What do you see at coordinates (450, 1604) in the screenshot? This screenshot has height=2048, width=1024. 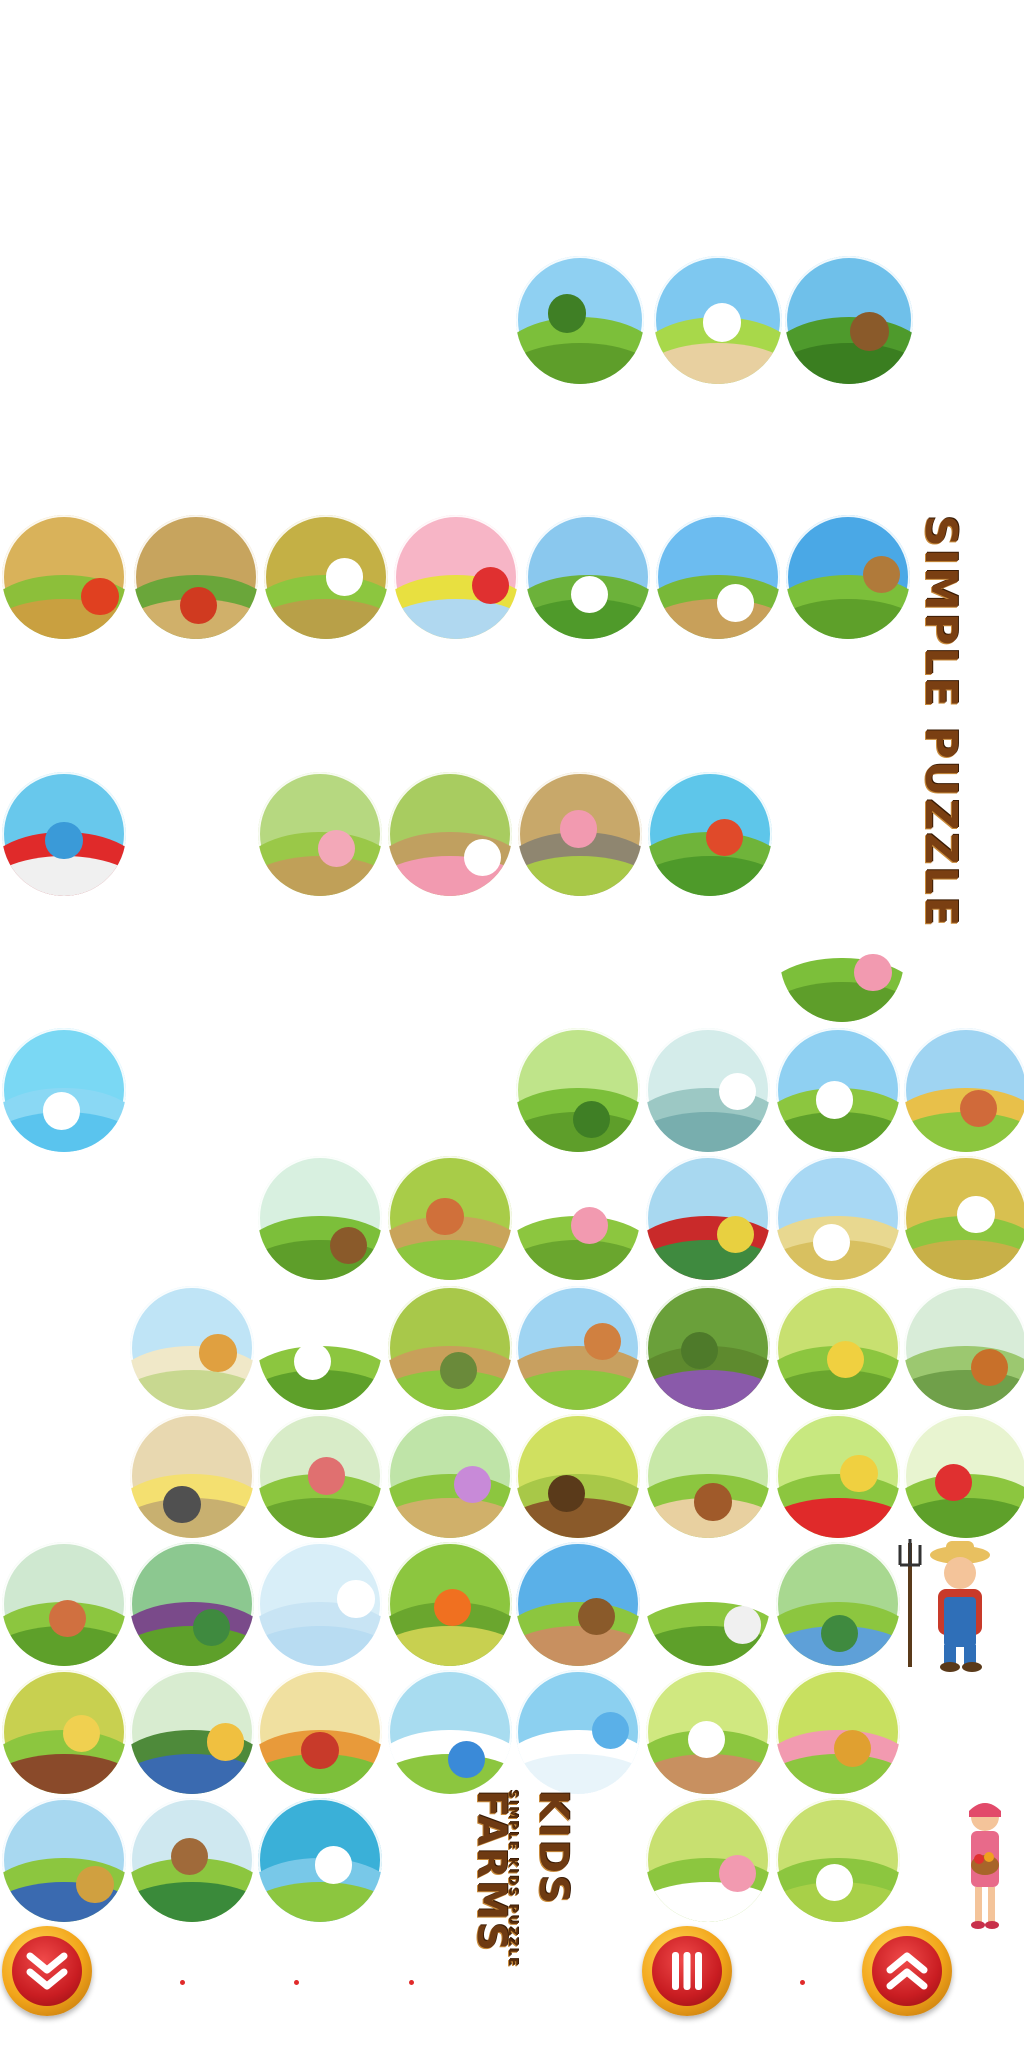 I see `puzzle-tile-pumpkins` at bounding box center [450, 1604].